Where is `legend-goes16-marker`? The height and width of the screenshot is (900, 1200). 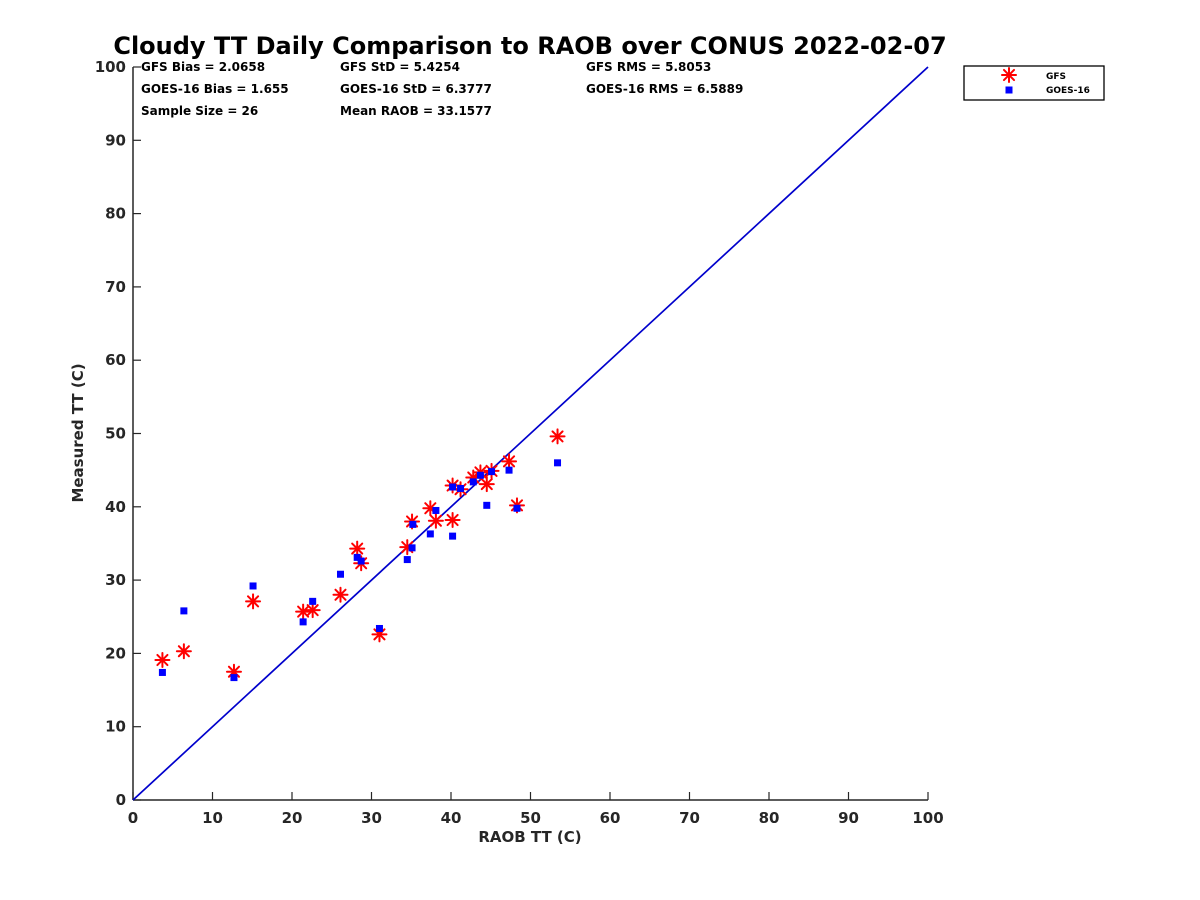 legend-goes16-marker is located at coordinates (1009, 90).